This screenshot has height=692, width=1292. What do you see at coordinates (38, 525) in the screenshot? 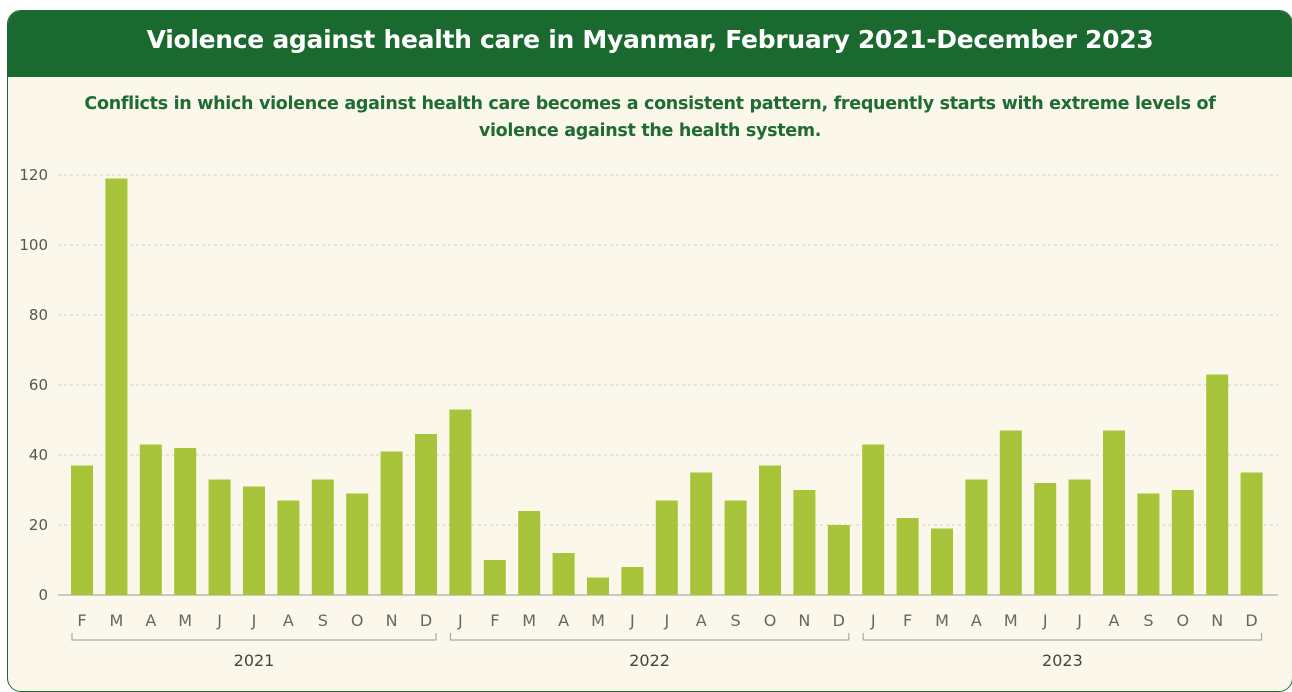
I see `y-tick-label: 20` at bounding box center [38, 525].